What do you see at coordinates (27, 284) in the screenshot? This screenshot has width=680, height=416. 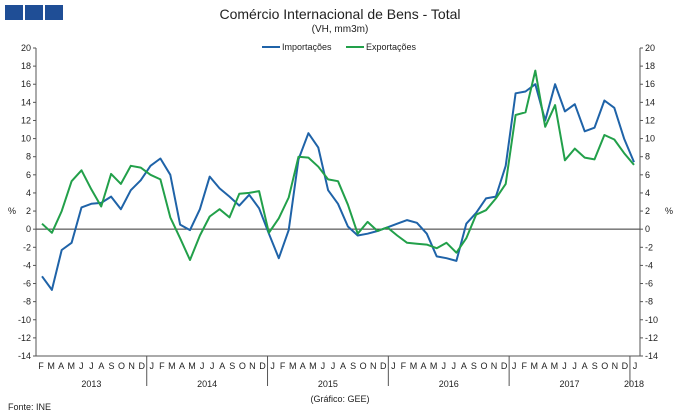 I see `y-tick-label-left: -6` at bounding box center [27, 284].